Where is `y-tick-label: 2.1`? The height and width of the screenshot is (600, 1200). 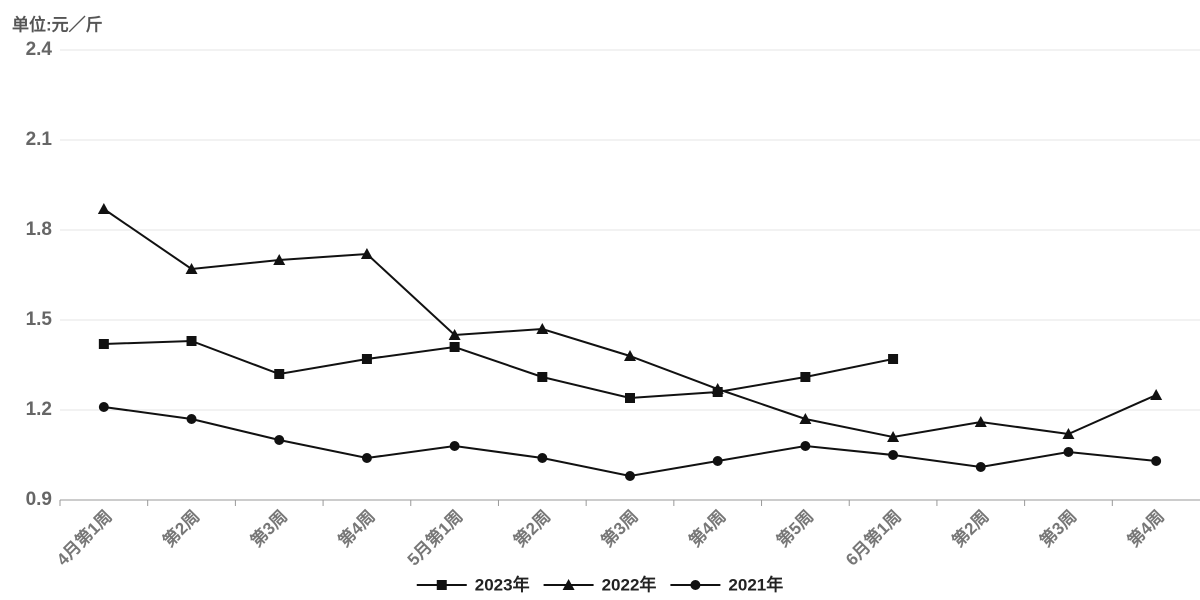 y-tick-label: 2.1 is located at coordinates (39, 139).